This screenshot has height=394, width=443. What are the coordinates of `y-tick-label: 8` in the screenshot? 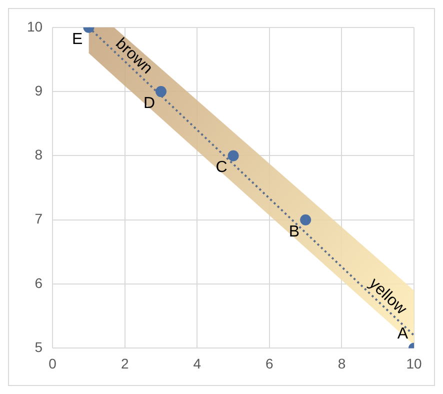 It's located at (38, 154).